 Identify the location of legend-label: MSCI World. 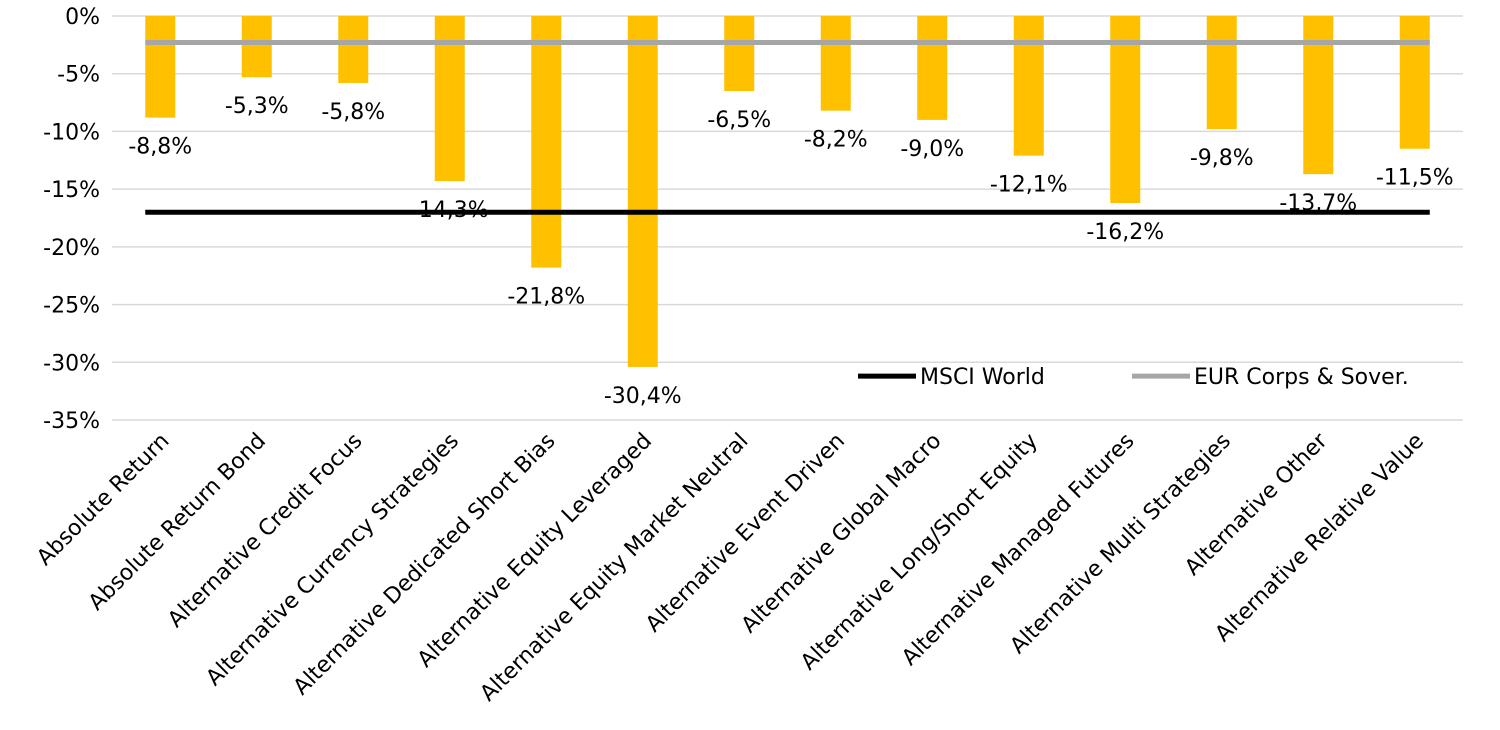
(982, 377).